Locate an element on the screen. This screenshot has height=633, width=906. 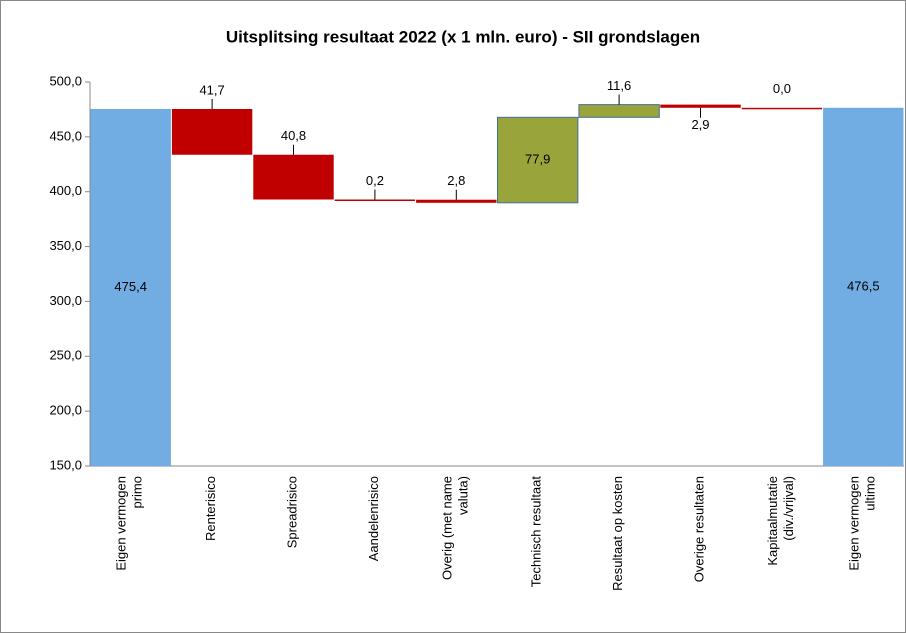
value-label: 476,5 is located at coordinates (863, 285).